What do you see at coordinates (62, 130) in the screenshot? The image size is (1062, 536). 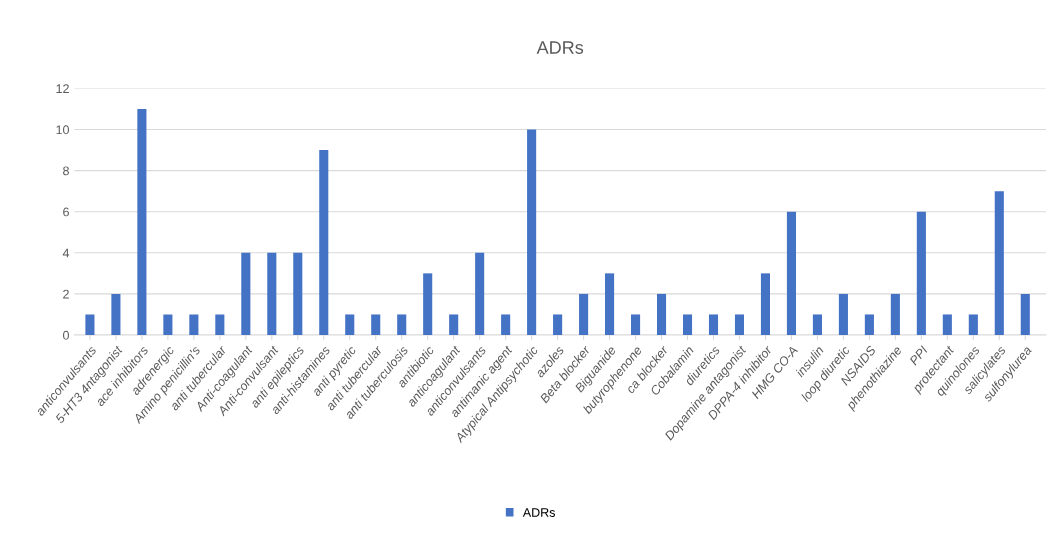 I see `y-tick-label: 10` at bounding box center [62, 130].